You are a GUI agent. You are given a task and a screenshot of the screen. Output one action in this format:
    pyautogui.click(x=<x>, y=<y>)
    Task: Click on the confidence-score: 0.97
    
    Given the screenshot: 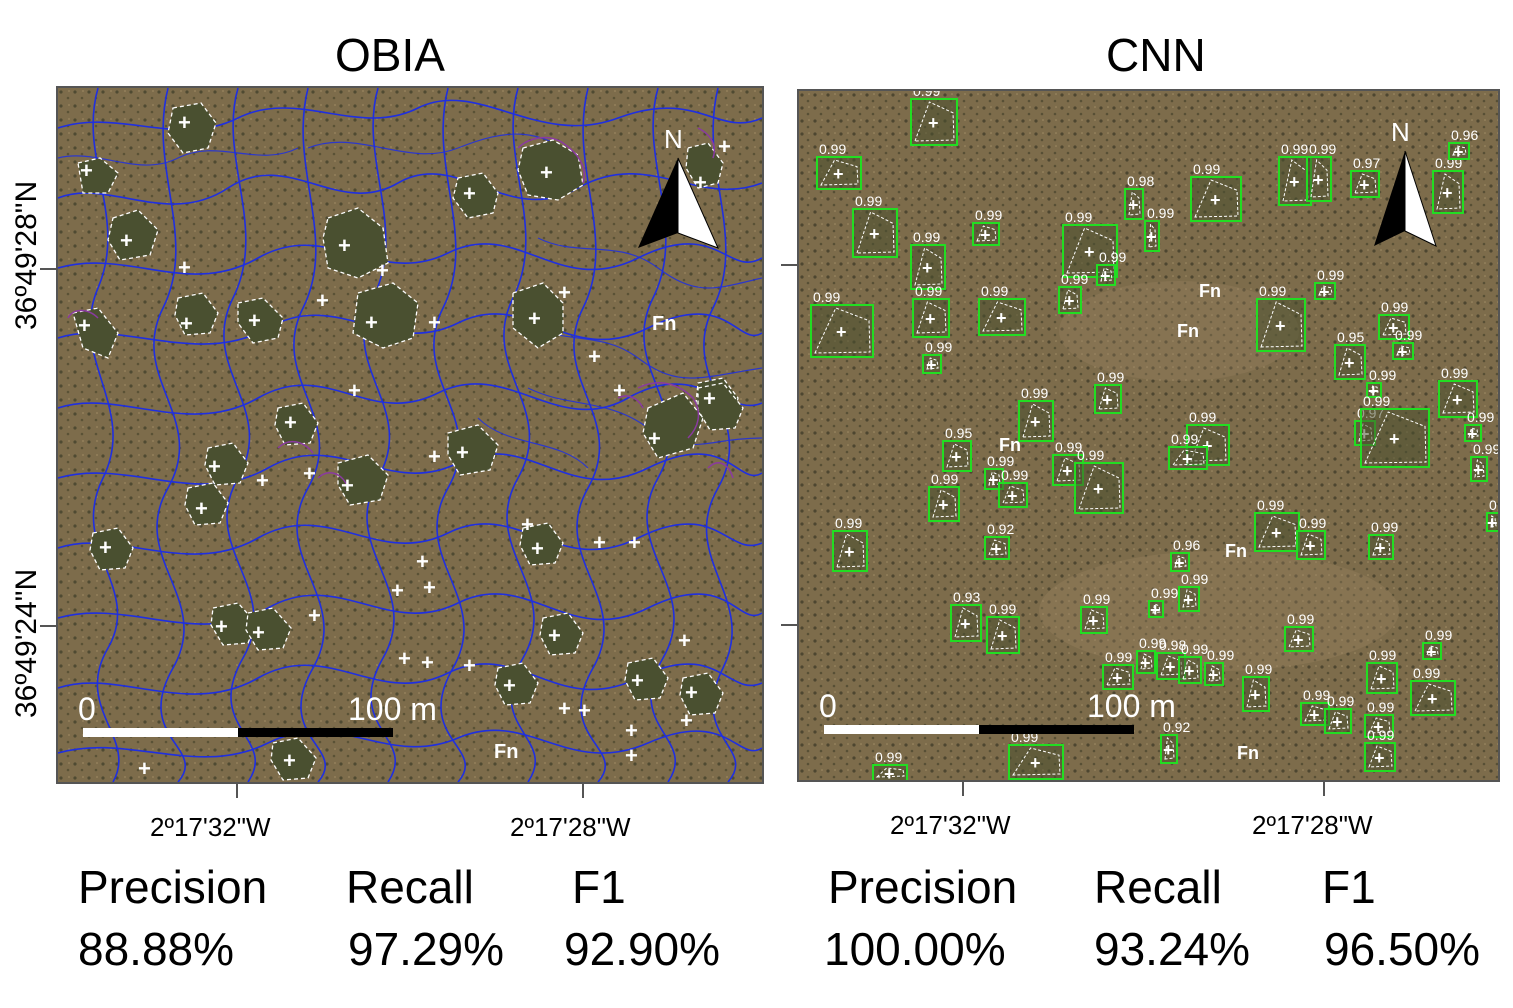 What is the action you would take?
    pyautogui.click(x=1366, y=163)
    